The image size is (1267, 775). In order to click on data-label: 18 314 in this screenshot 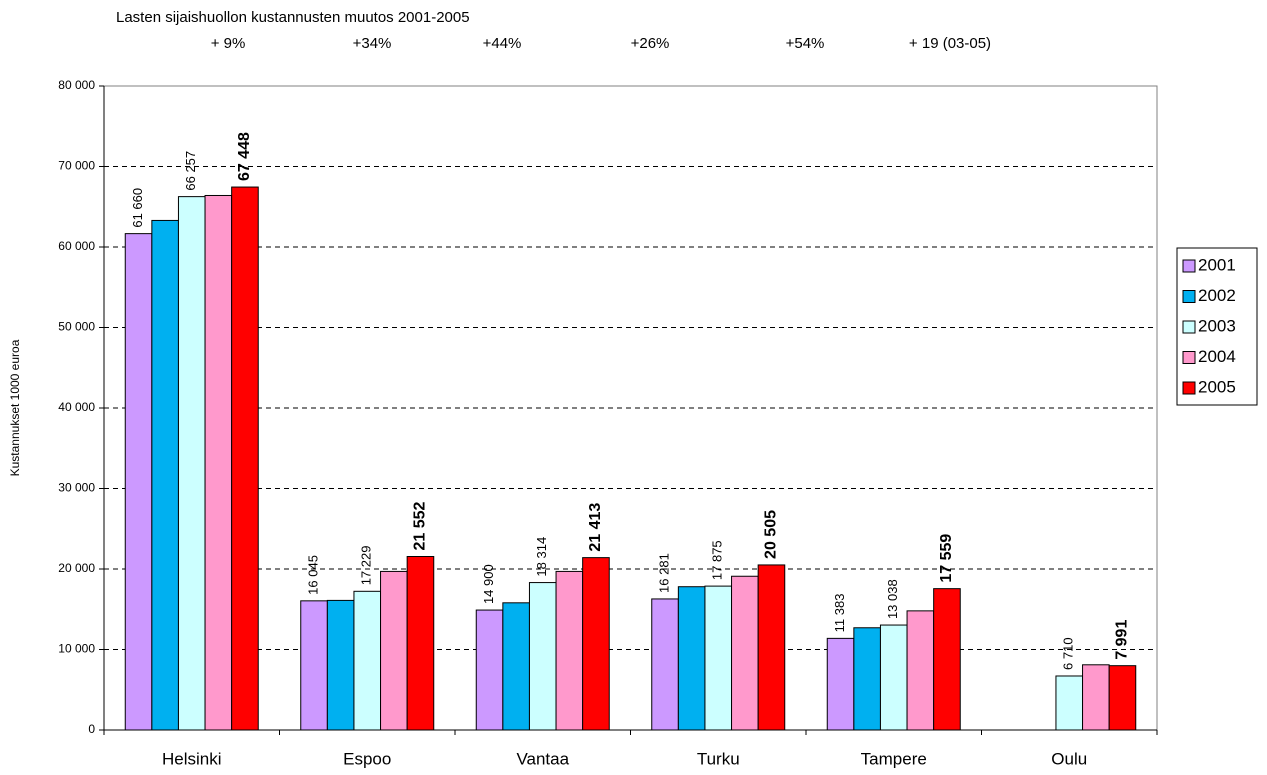, I will do `click(541, 557)`.